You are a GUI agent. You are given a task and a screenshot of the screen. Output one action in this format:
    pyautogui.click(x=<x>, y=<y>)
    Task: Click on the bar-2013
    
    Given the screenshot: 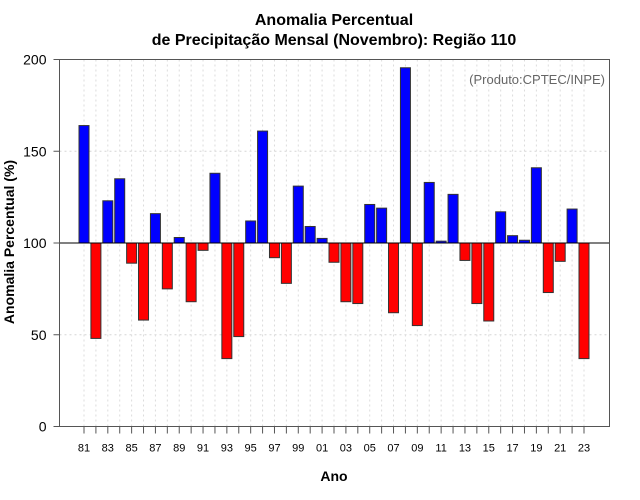 What is the action you would take?
    pyautogui.click(x=465, y=251)
    